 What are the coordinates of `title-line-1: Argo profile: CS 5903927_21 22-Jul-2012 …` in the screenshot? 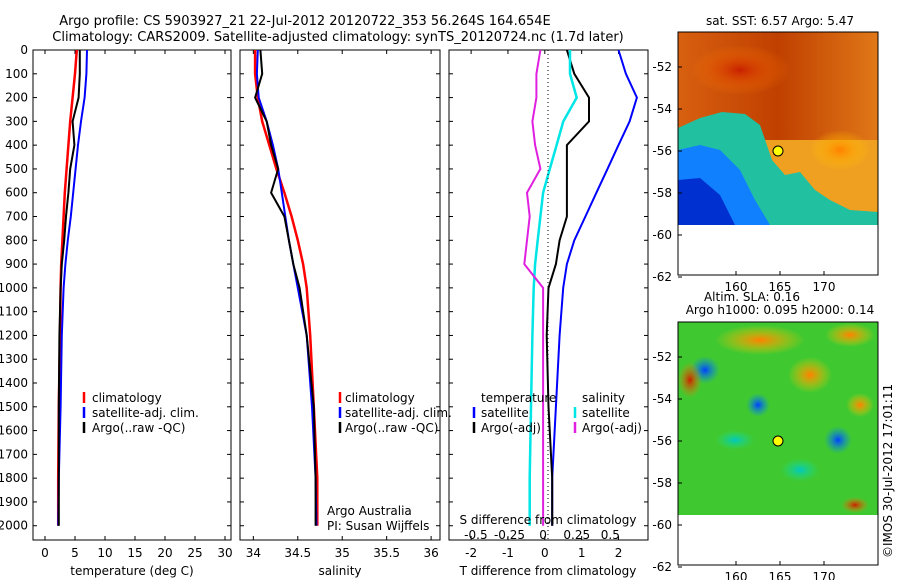 It's located at (304, 21).